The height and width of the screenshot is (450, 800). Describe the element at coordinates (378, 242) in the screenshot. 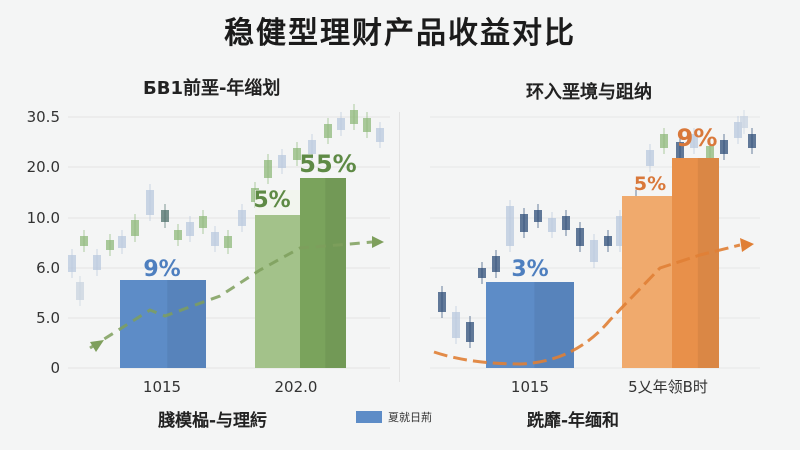

I see `trend-arrow-left-head` at that location.